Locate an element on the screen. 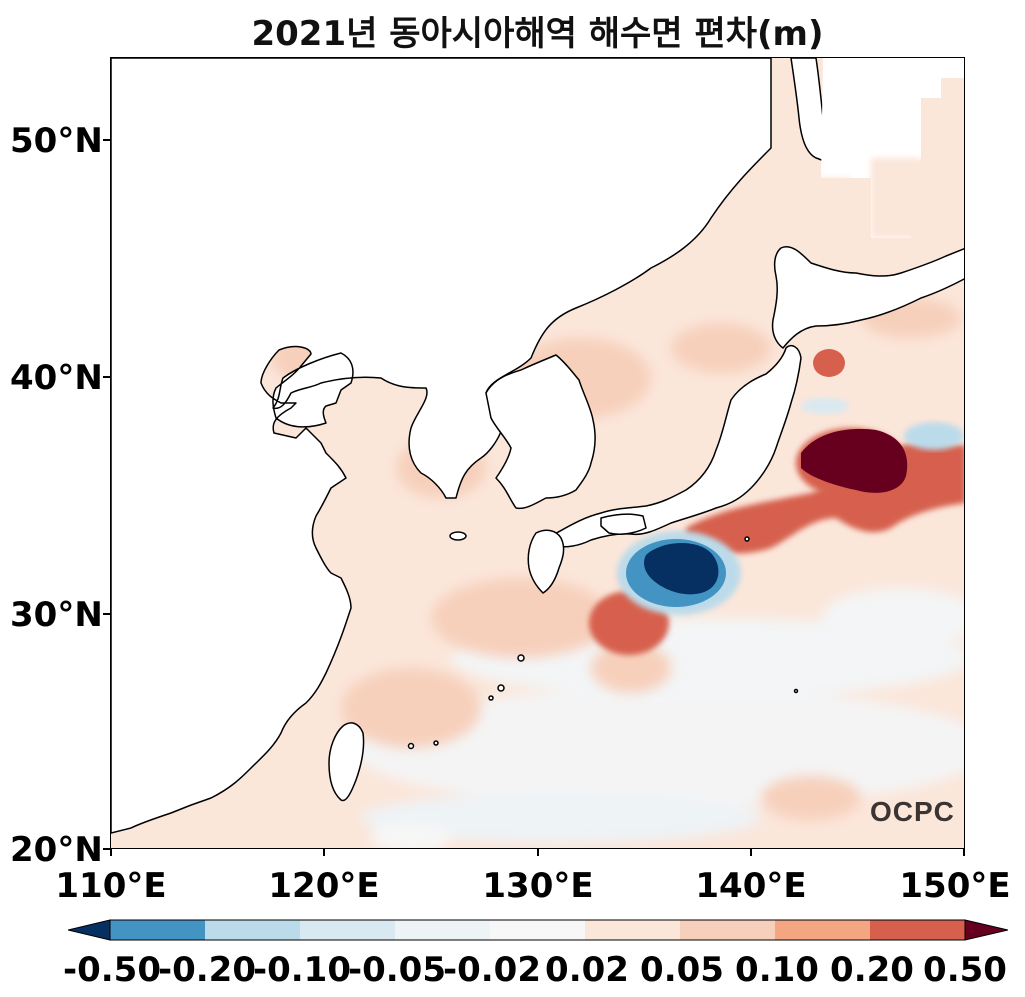 The width and height of the screenshot is (1025, 997). lon-label-150: 150°E is located at coordinates (955, 886).